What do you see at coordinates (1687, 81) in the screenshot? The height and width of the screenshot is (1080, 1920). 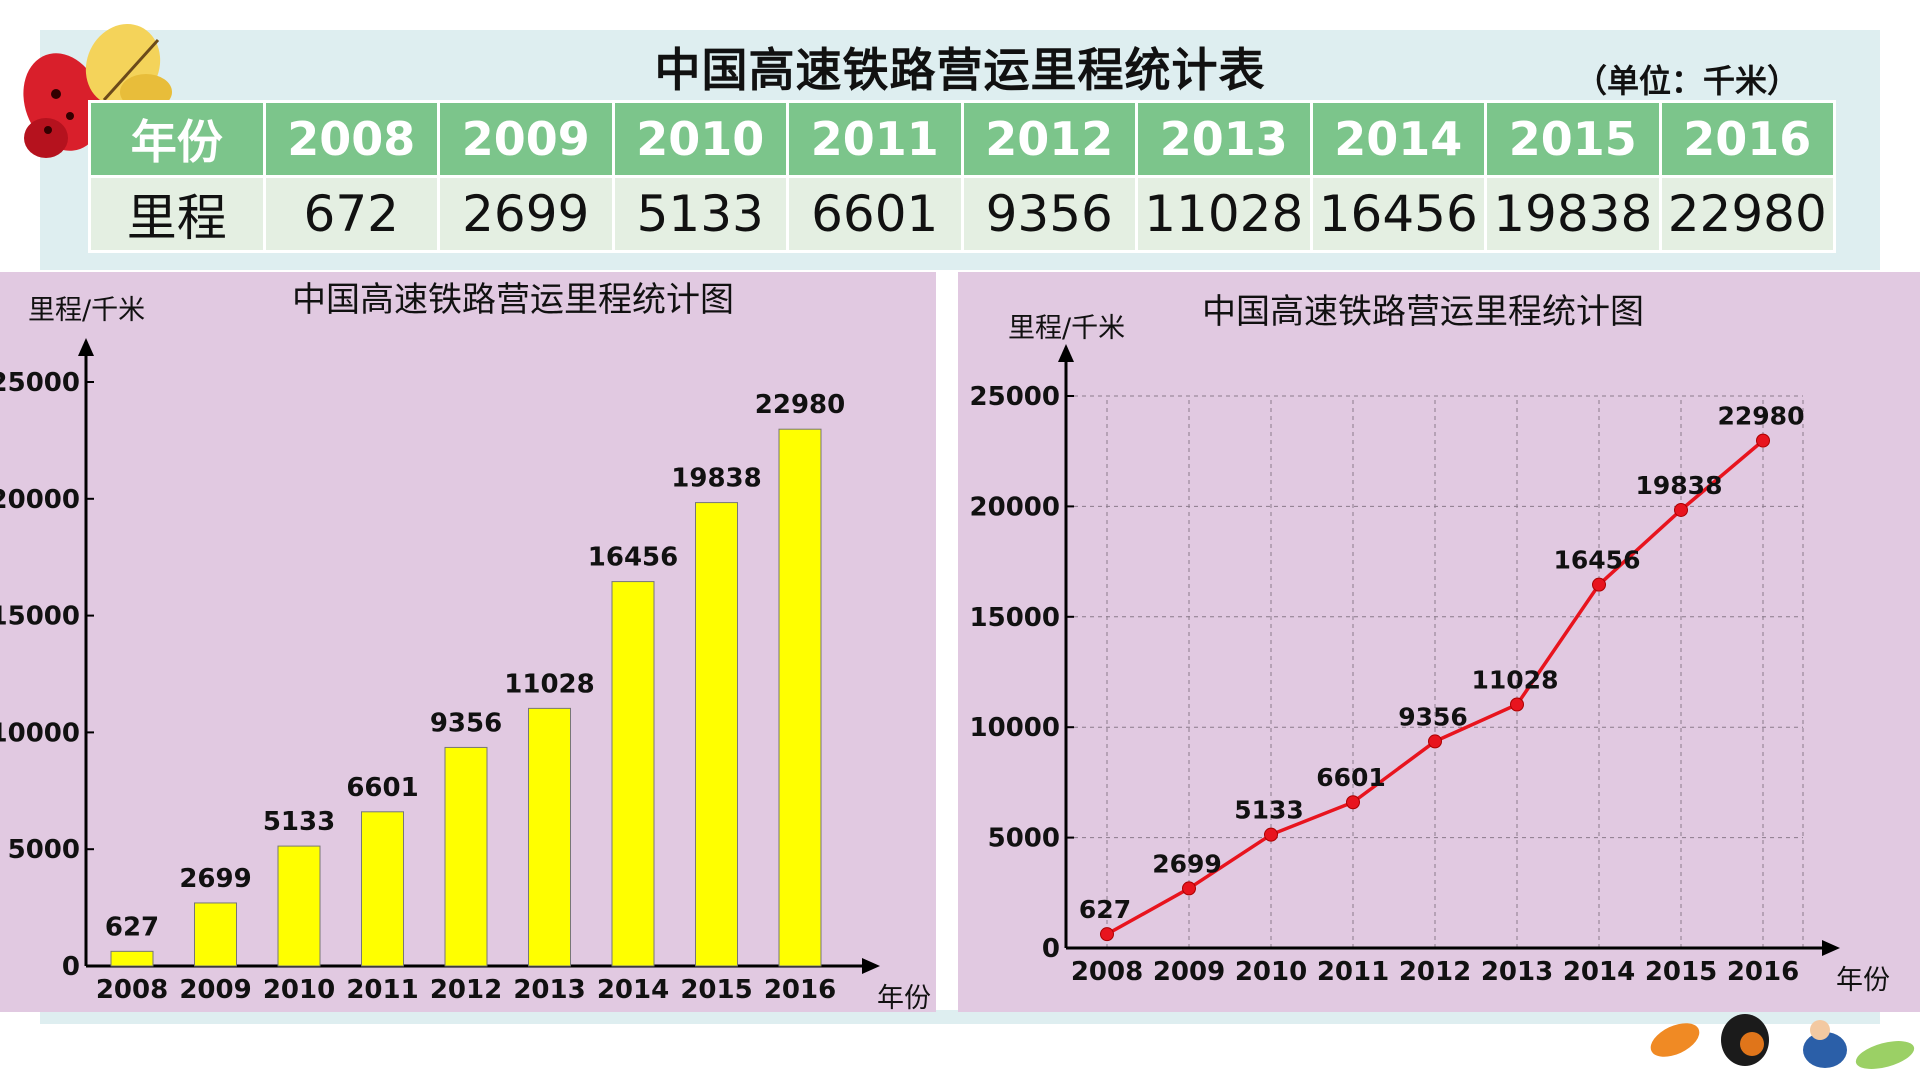 I see `unit-label: （单位：千米）` at bounding box center [1687, 81].